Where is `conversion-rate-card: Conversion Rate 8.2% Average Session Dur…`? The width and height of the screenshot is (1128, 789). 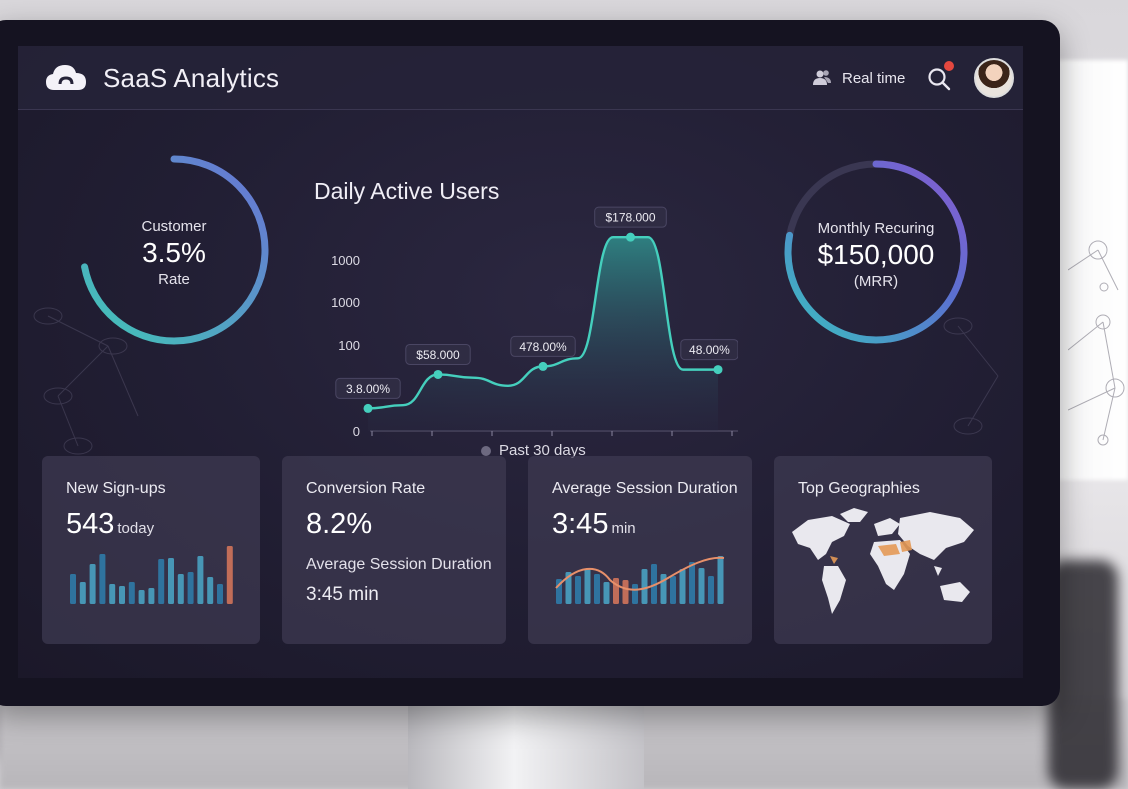
conversion-rate-card: Conversion Rate 8.2% Average Session Dur… is located at coordinates (394, 550).